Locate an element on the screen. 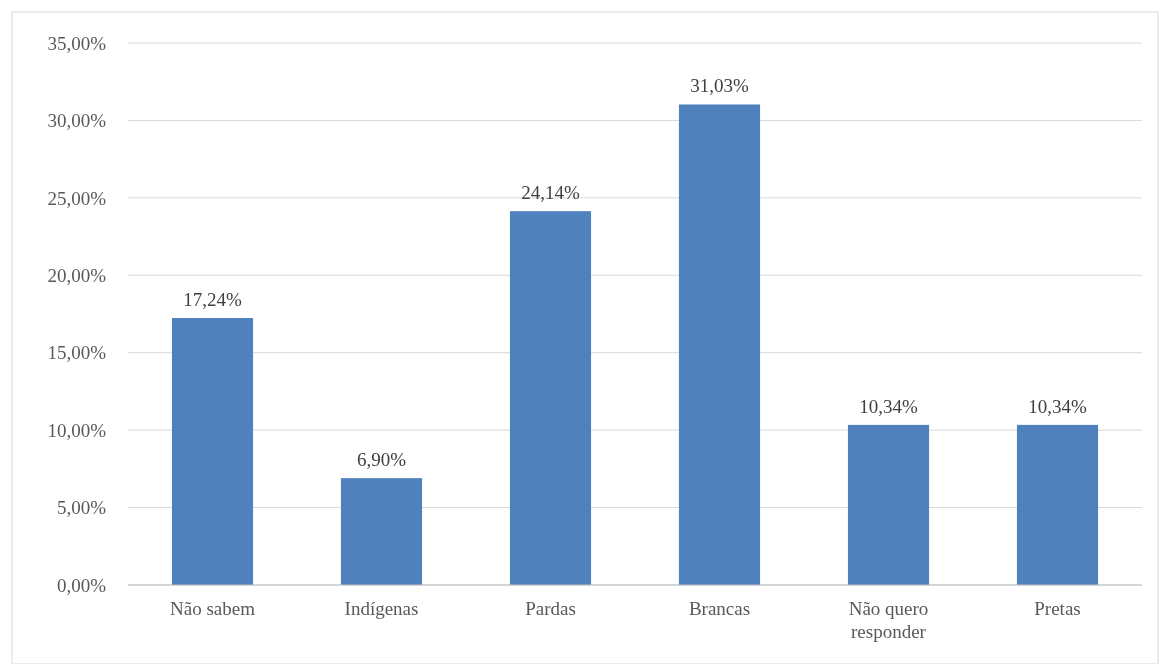  y-tick-label: 0,00% is located at coordinates (81, 585).